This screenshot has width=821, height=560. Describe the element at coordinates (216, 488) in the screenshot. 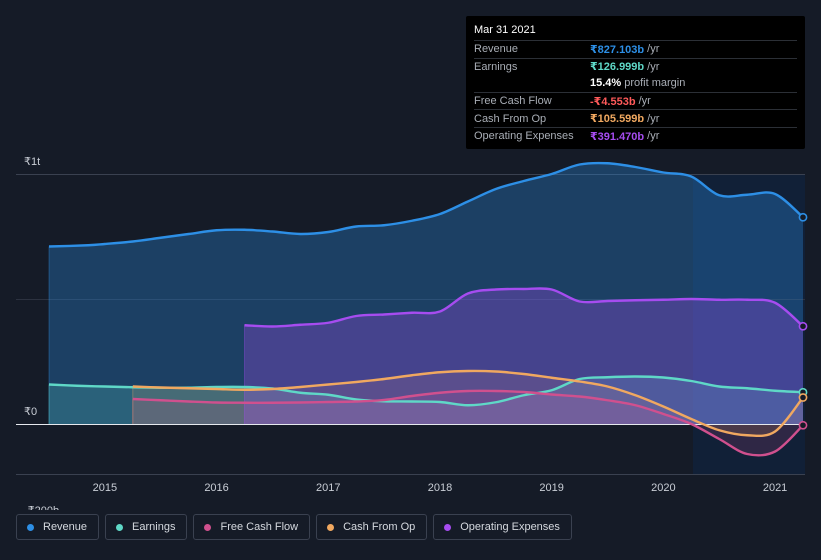

I see `x-tick-label: 2016` at that location.